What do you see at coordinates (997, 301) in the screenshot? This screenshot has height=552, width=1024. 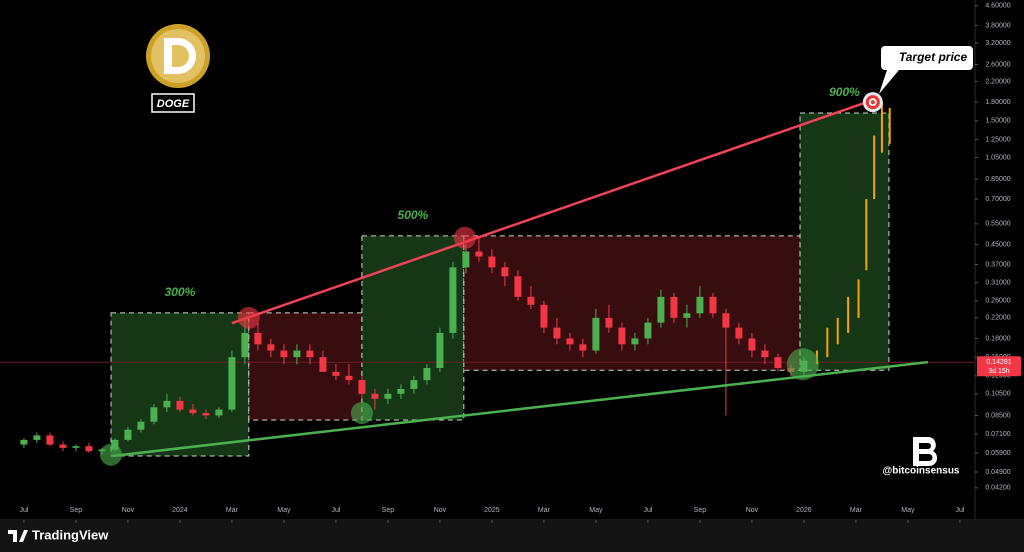 I see `y-tick-label: 0.26000` at bounding box center [997, 301].